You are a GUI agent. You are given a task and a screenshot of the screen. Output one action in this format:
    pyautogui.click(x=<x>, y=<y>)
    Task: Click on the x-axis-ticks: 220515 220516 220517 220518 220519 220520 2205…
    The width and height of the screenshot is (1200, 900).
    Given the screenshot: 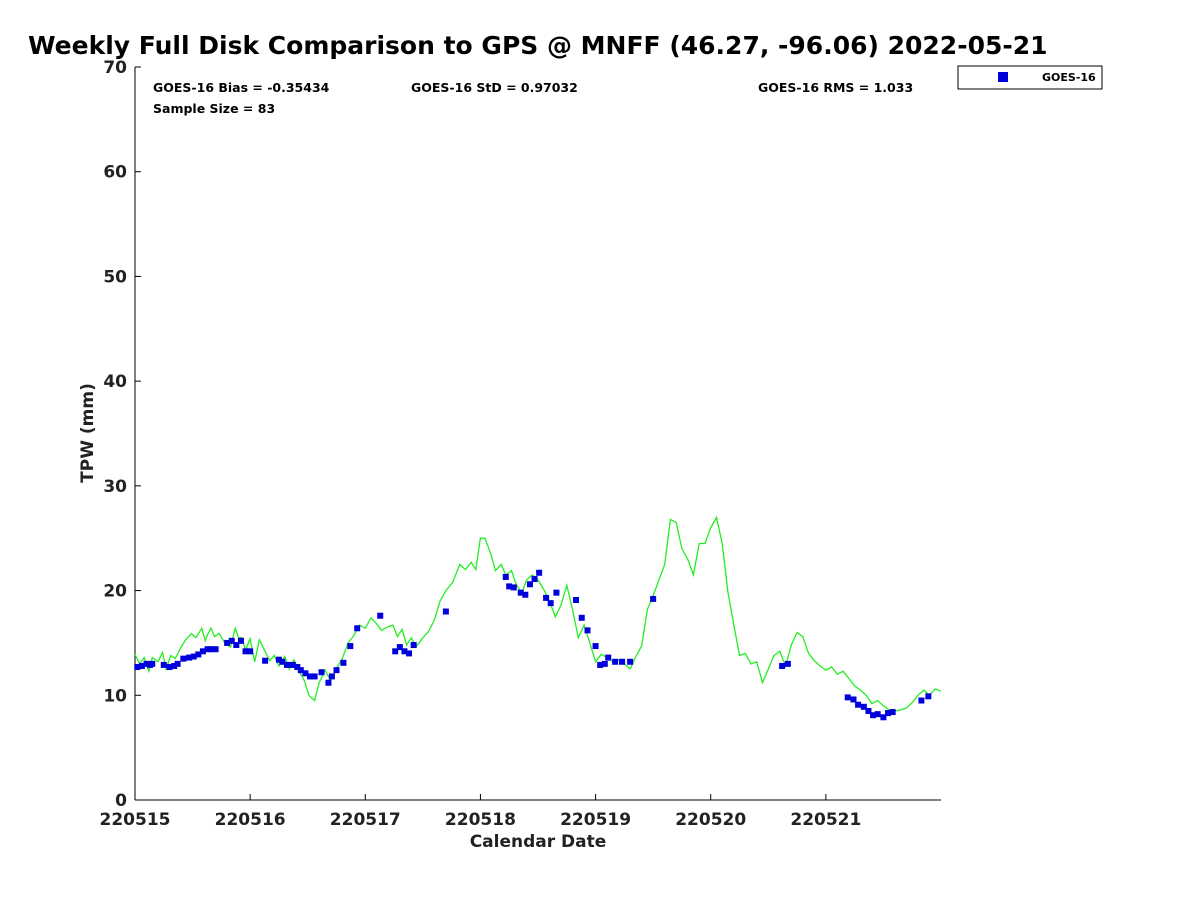 What is the action you would take?
    pyautogui.click(x=480, y=812)
    